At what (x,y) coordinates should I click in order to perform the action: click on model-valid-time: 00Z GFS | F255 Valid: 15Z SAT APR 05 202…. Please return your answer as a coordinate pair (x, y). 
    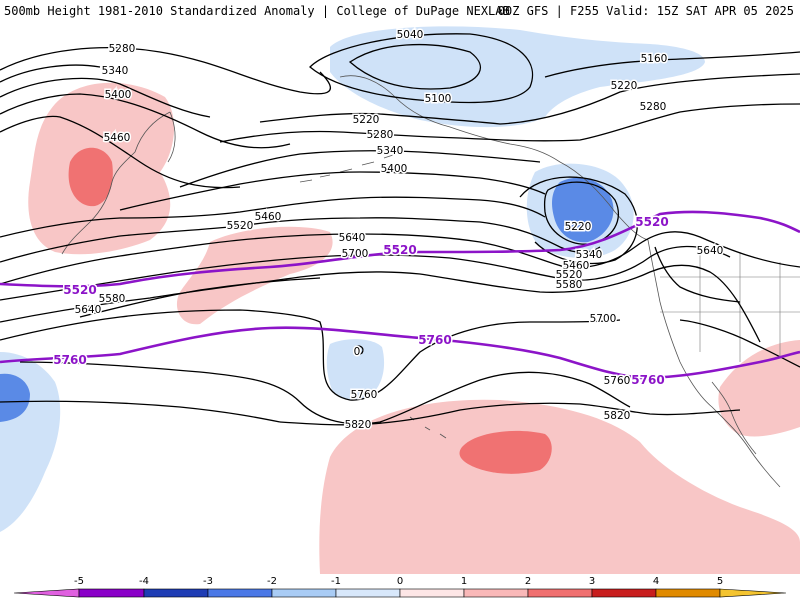
    Looking at the image, I should click on (645, 11).